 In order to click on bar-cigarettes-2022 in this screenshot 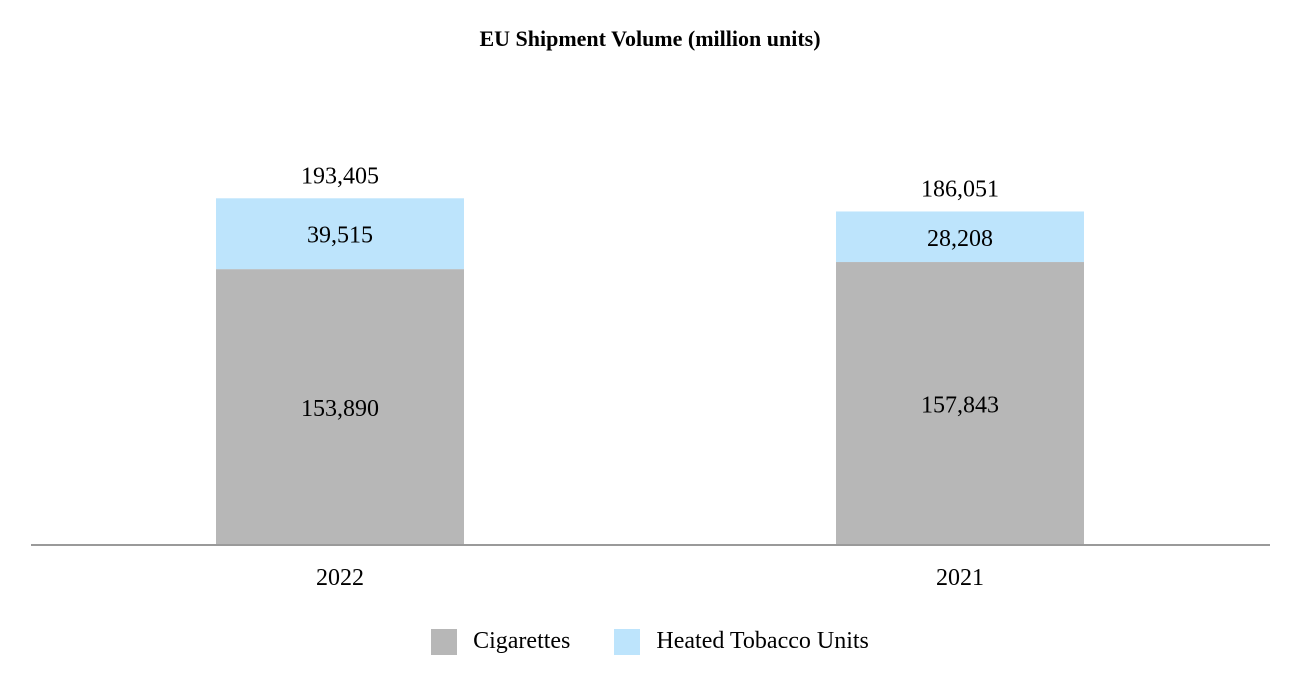, I will do `click(340, 407)`.